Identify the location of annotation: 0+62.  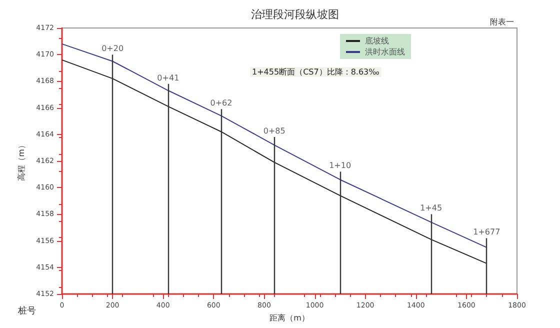
(221, 103).